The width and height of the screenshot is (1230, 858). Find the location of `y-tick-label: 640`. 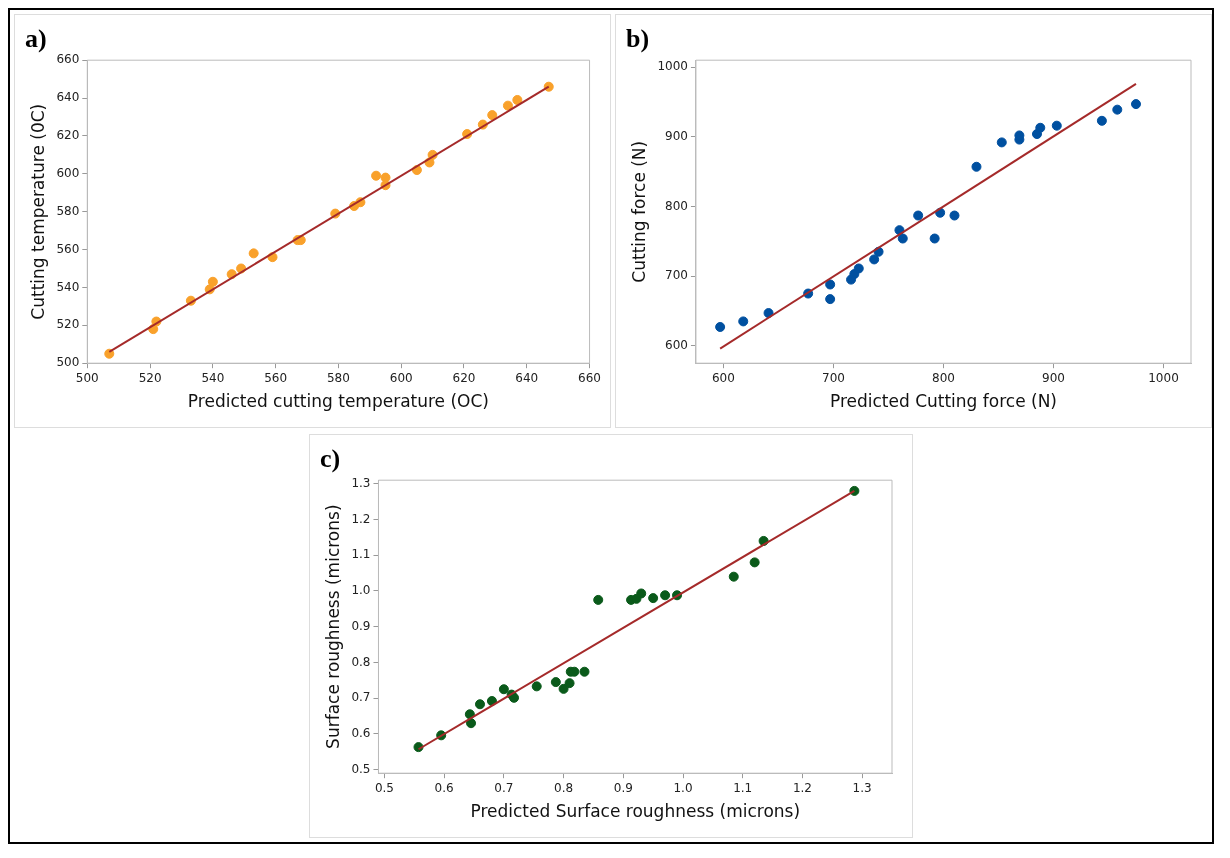

y-tick-label: 640 is located at coordinates (68, 97).